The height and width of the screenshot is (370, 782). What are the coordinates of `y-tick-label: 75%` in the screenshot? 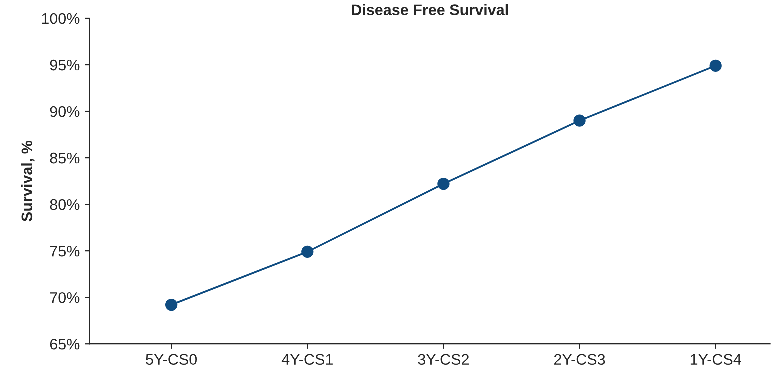 It's located at (65, 251).